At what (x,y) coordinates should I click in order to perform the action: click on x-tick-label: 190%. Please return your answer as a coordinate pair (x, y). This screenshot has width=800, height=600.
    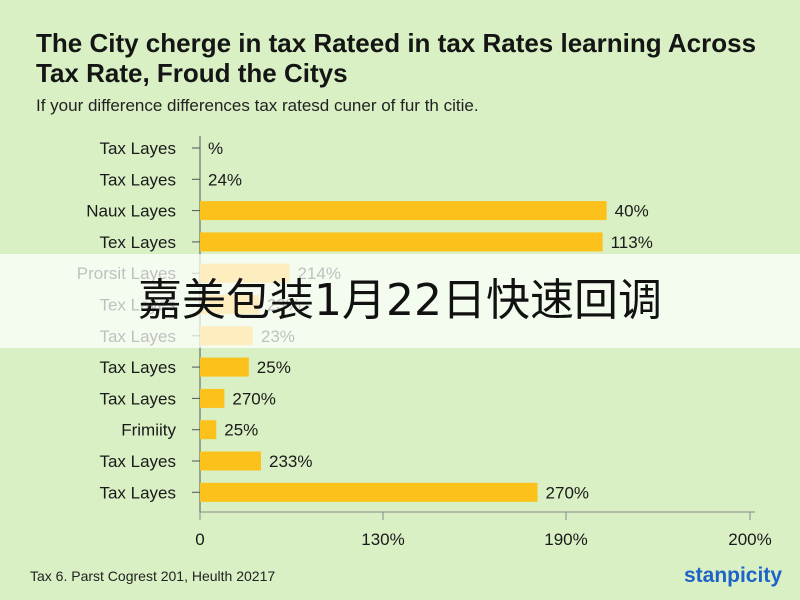
    Looking at the image, I should click on (565, 539).